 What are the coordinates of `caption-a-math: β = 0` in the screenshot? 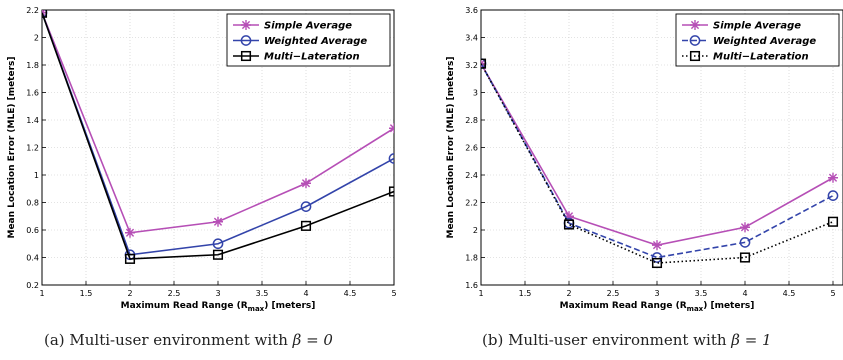 It's located at (312, 340).